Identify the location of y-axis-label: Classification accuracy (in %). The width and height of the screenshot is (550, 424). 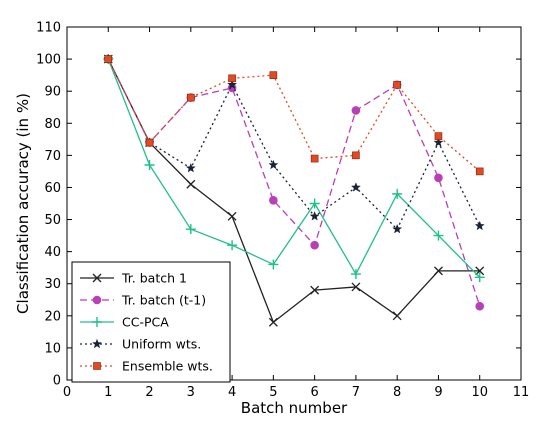
(23, 203).